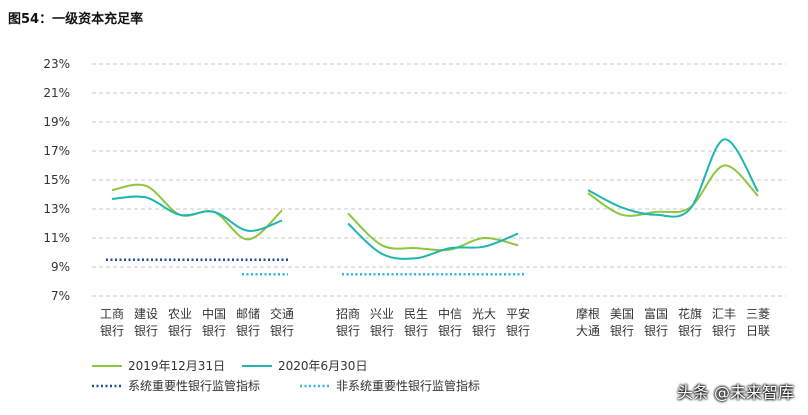 The width and height of the screenshot is (808, 415). What do you see at coordinates (656, 313) in the screenshot?
I see `x-tick-label: 富国` at bounding box center [656, 313].